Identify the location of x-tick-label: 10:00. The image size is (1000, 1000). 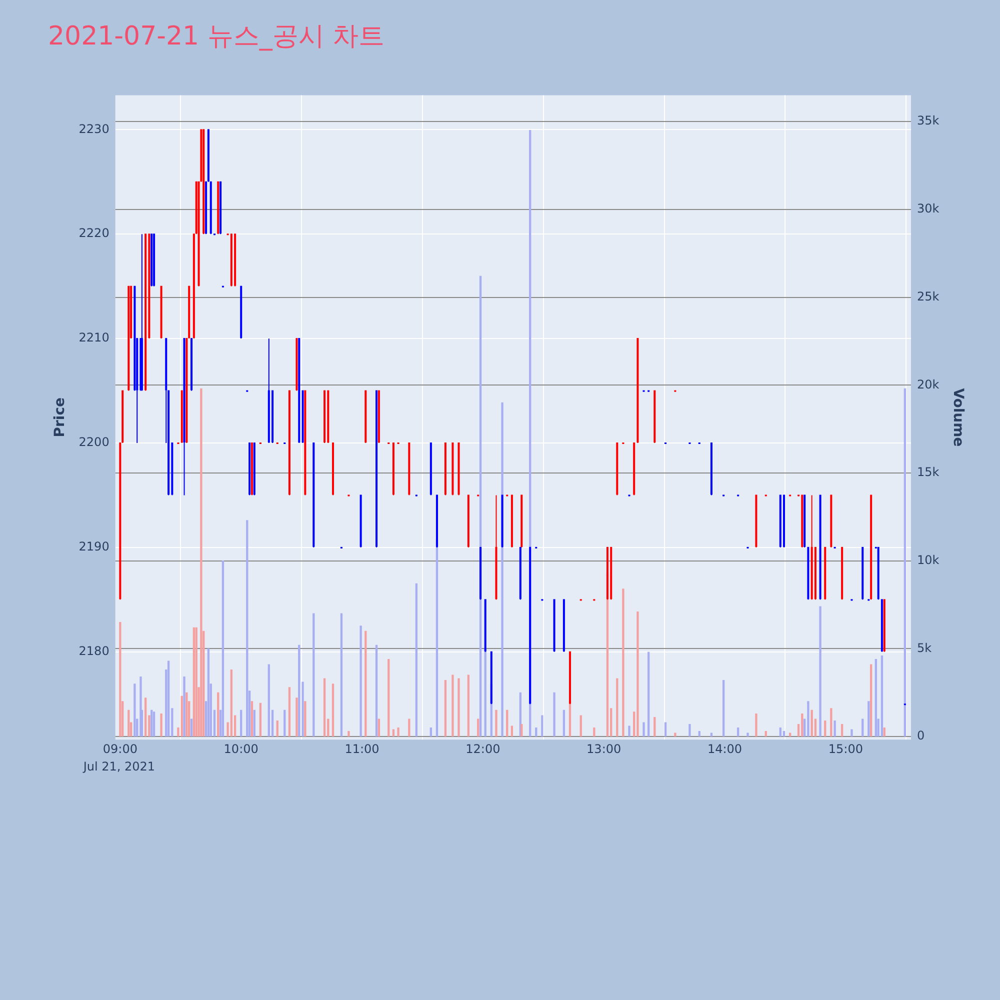
(241, 749).